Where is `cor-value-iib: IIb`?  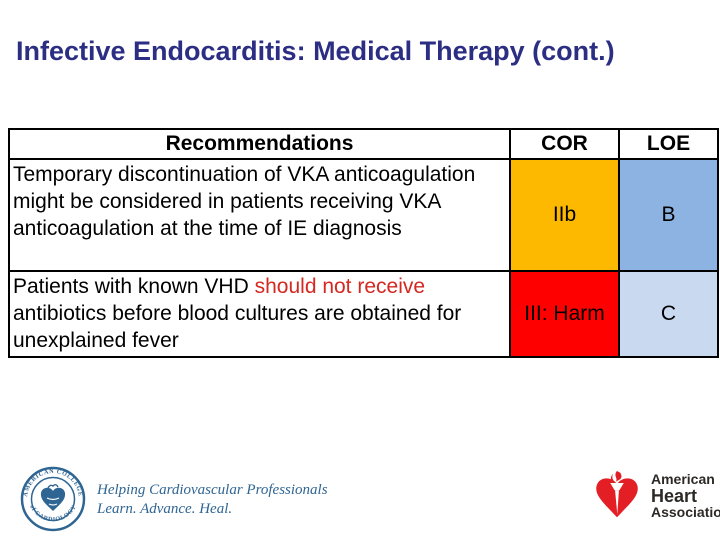
cor-value-iib: IIb is located at coordinates (564, 215).